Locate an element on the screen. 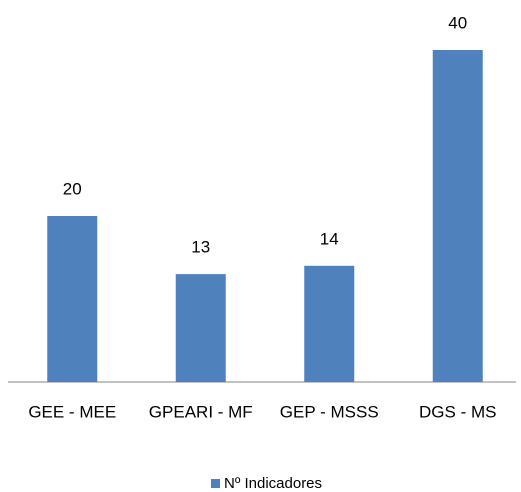  legend-text: Nº Indicadores is located at coordinates (273, 483).